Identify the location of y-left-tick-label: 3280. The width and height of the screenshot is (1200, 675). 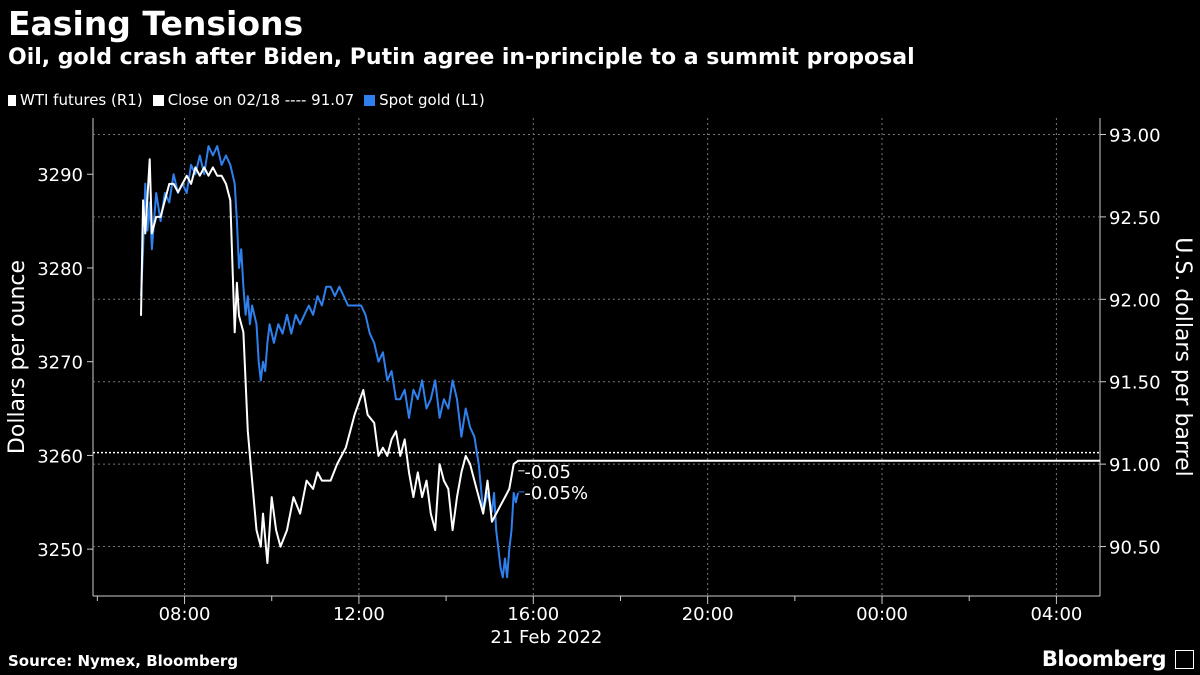
(60, 269).